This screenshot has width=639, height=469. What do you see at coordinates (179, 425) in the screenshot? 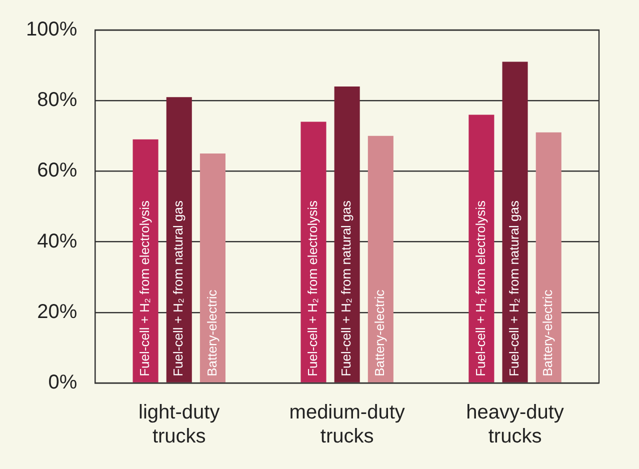
I see `x-tick-label: light-duty trucks` at bounding box center [179, 425].